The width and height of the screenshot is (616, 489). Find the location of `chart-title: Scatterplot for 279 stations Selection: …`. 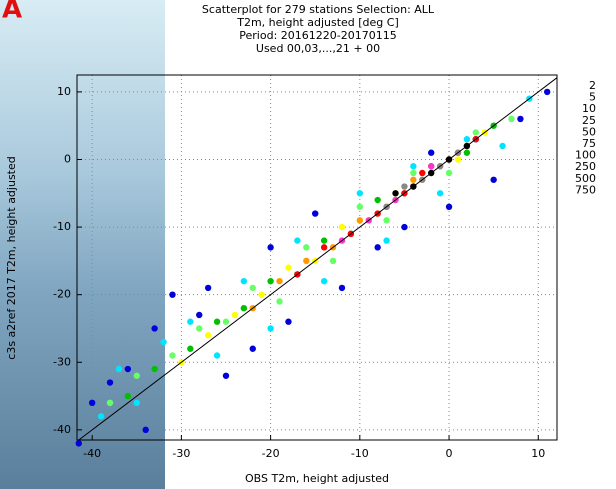

chart-title: Scatterplot for 279 stations Selection: … is located at coordinates (318, 9).